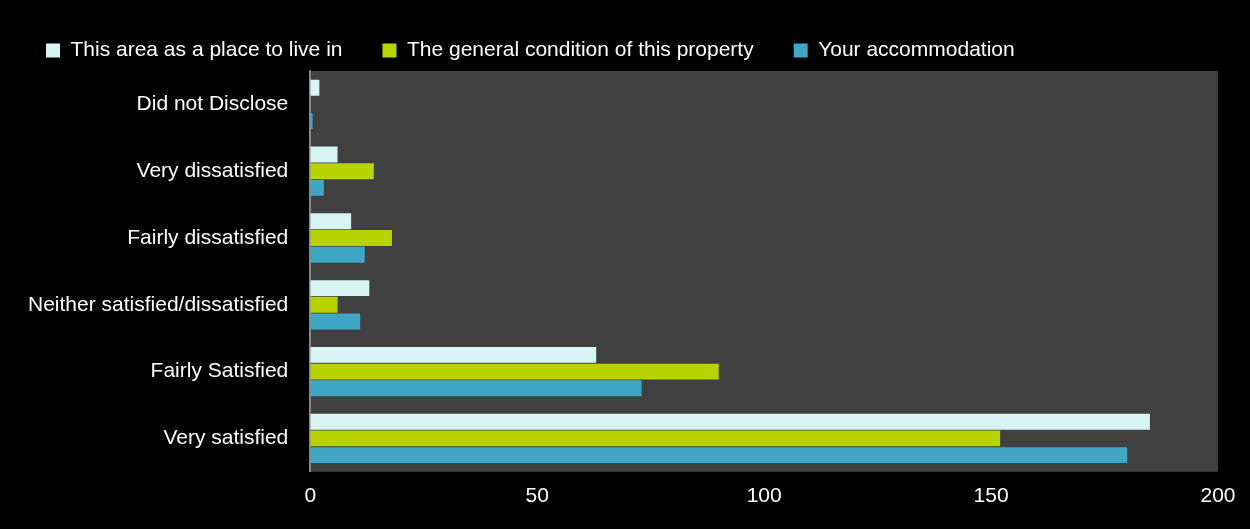 This screenshot has height=529, width=1250. What do you see at coordinates (764, 495) in the screenshot?
I see `x-tick-label: 100` at bounding box center [764, 495].